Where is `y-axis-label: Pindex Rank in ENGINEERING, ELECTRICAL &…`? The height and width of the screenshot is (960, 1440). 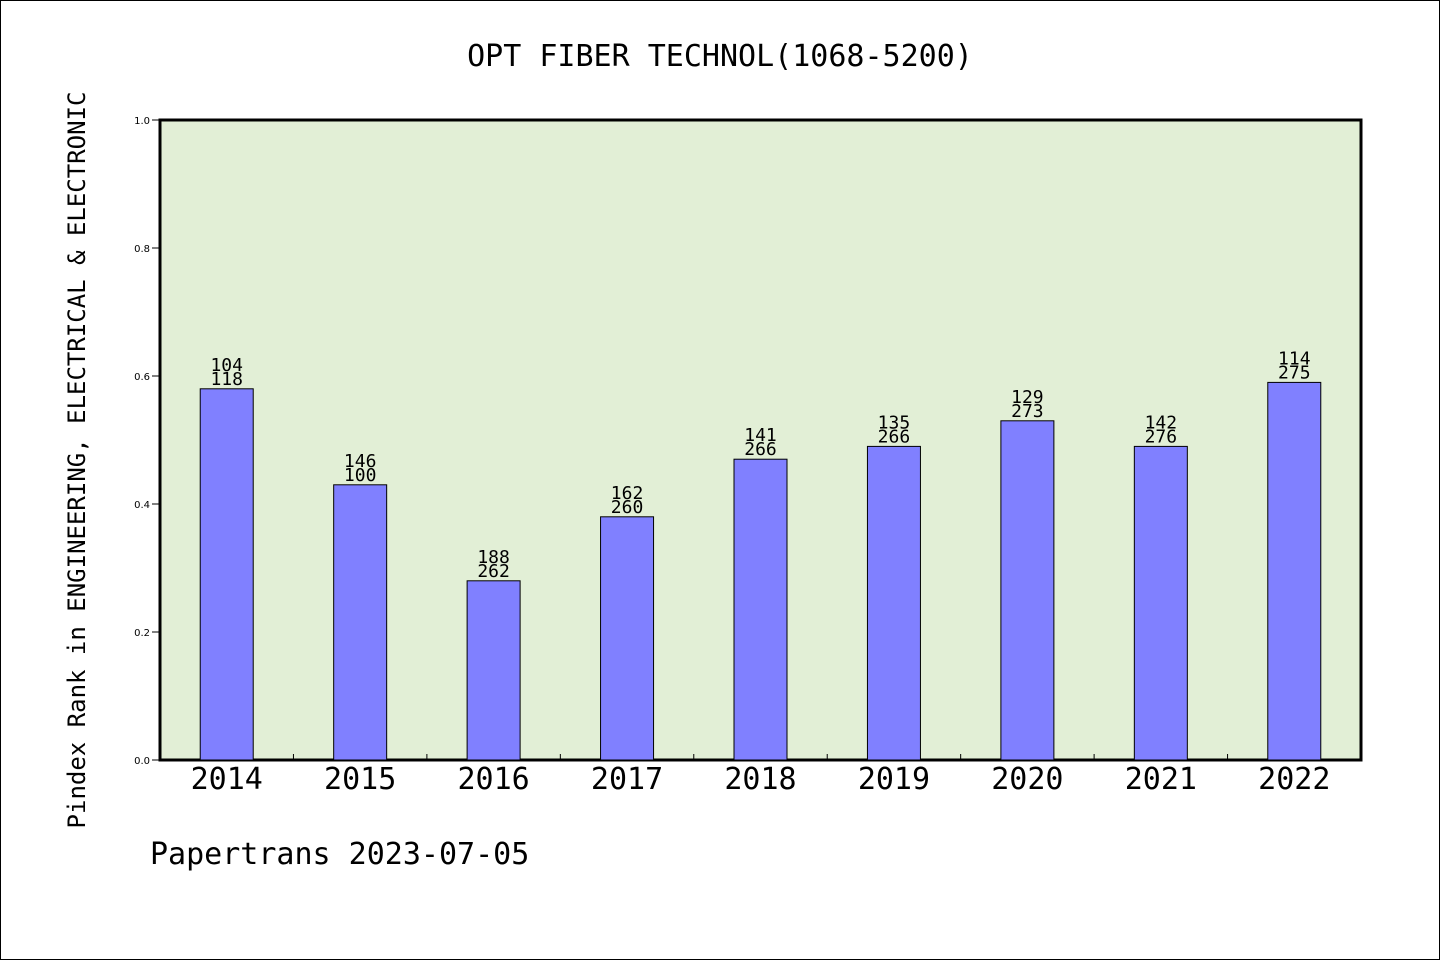
y-axis-label: Pindex Rank in ENGINEERING, ELECTRICAL &… is located at coordinates (77, 460).